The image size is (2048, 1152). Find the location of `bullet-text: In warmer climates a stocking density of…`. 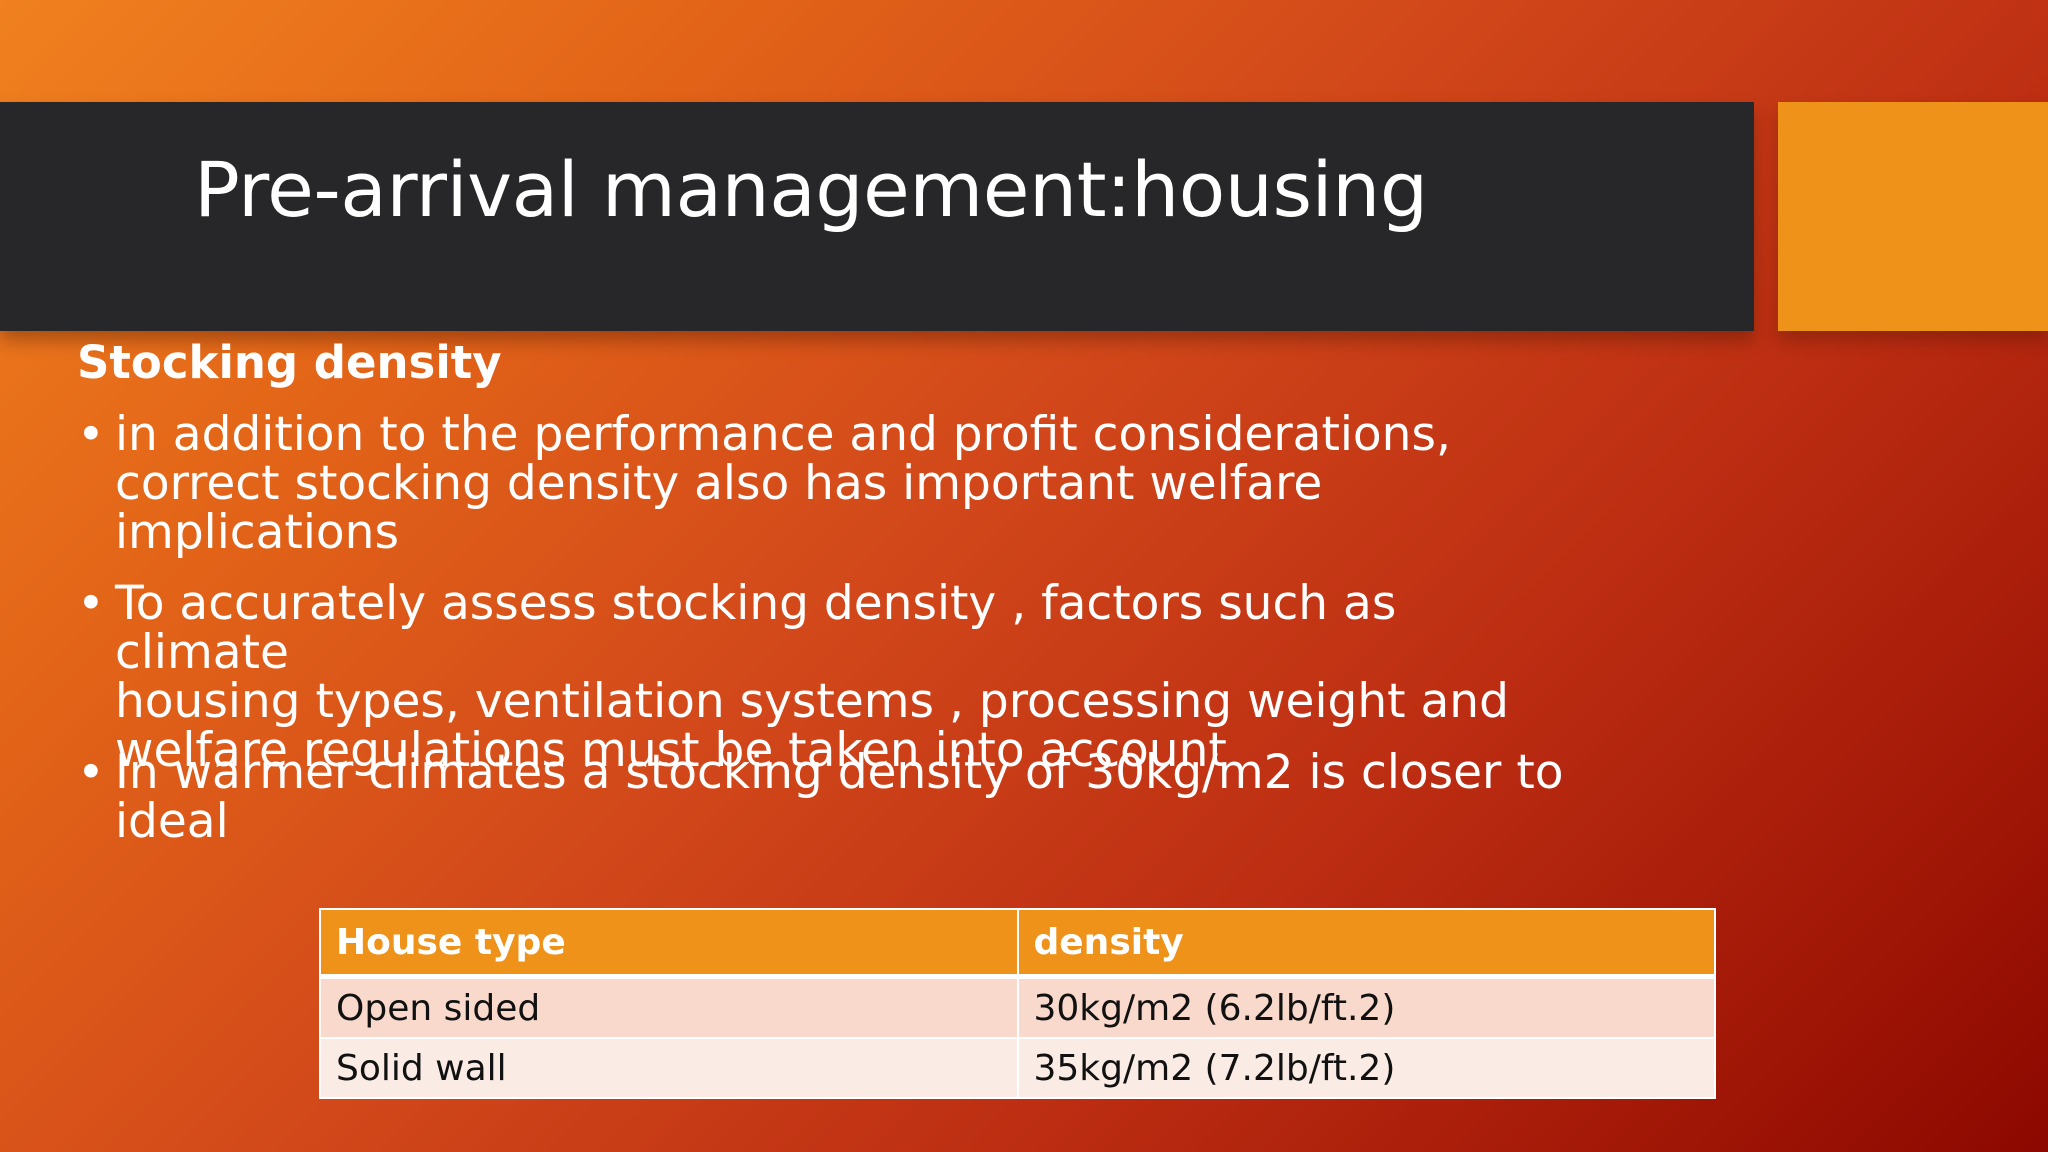

bullet-text: In warmer climates a stocking density of… is located at coordinates (839, 797).